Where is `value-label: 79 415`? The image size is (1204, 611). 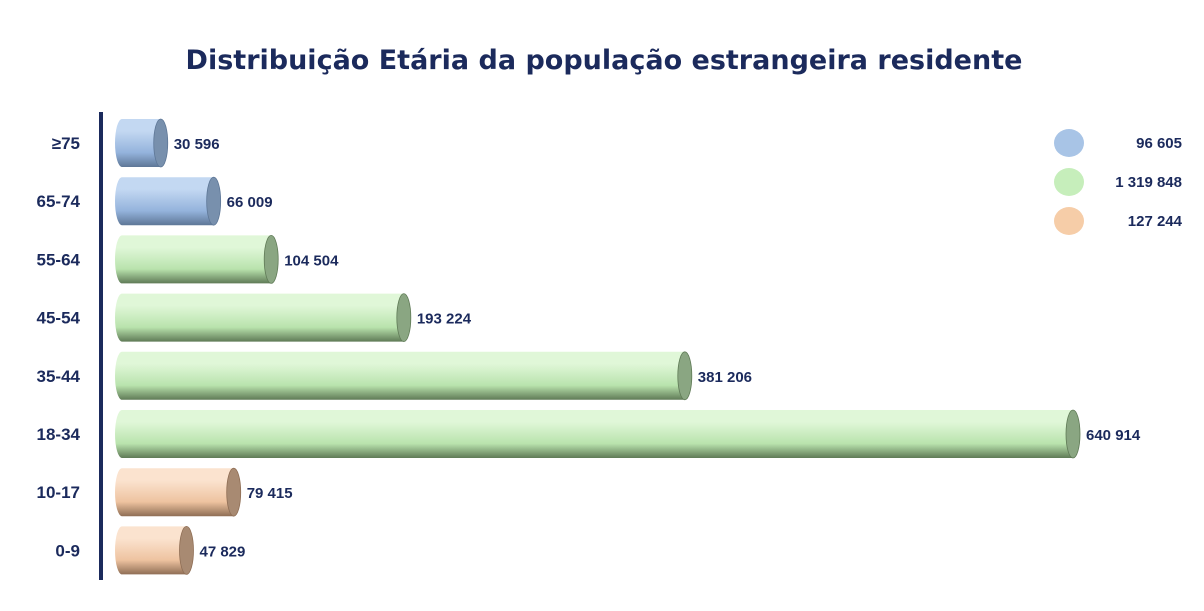
value-label: 79 415 is located at coordinates (270, 493).